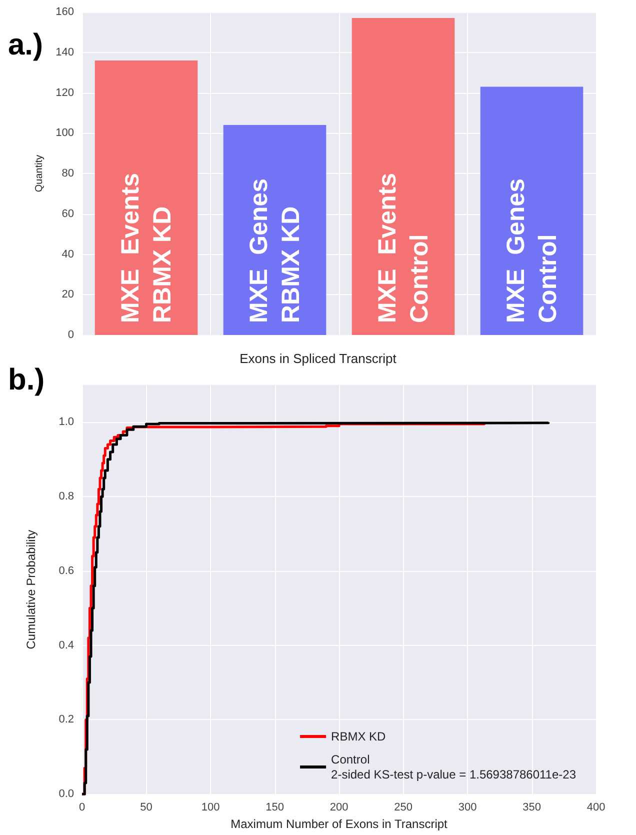  What do you see at coordinates (68, 214) in the screenshot?
I see `y-tick-label: 60` at bounding box center [68, 214].